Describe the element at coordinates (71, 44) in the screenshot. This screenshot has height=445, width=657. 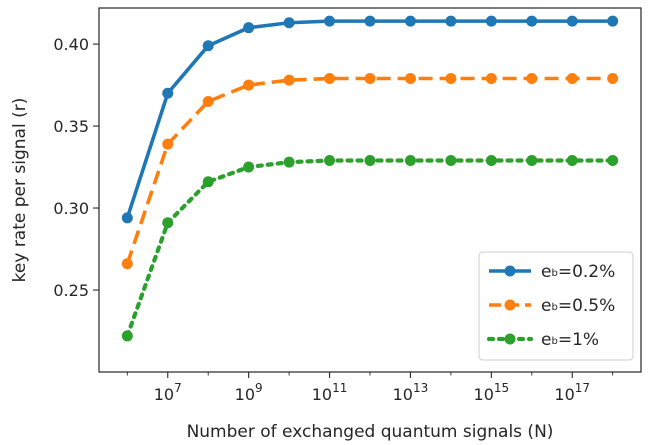
I see `y-tick-label: 0.40` at that location.